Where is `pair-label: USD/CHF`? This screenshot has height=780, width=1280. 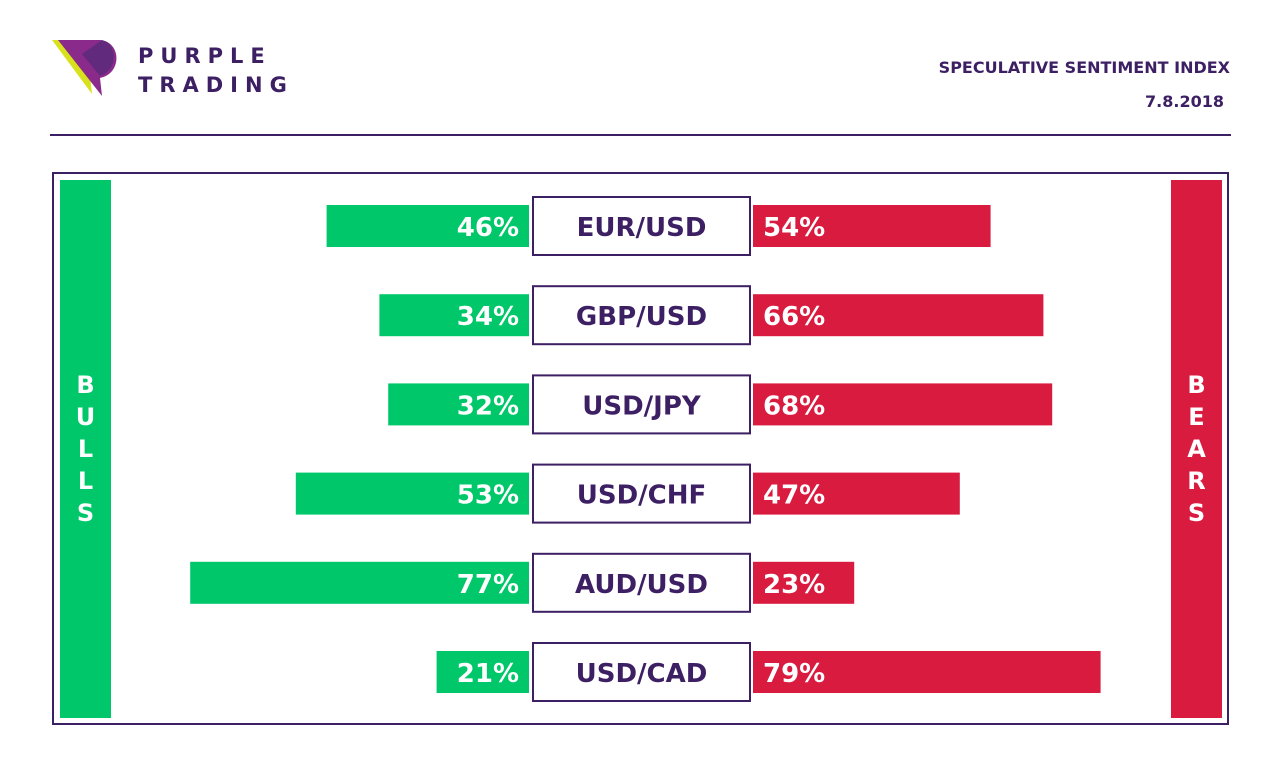
pair-label: USD/CHF is located at coordinates (642, 496).